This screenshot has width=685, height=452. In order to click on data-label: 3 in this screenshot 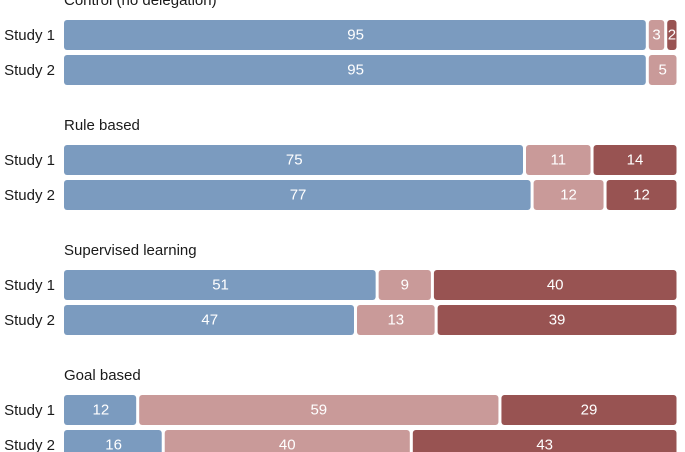, I will do `click(656, 35)`.